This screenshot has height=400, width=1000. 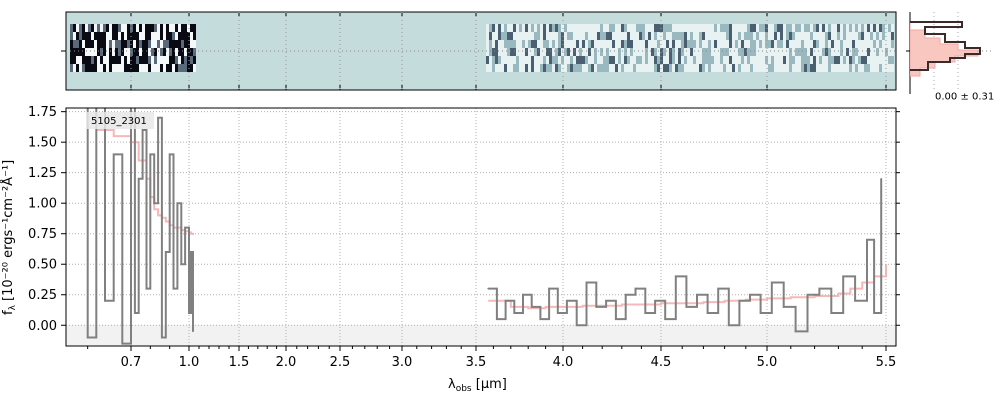 What do you see at coordinates (690, 48) in the screenshot?
I see `spectrum-2d-strip-right` at bounding box center [690, 48].